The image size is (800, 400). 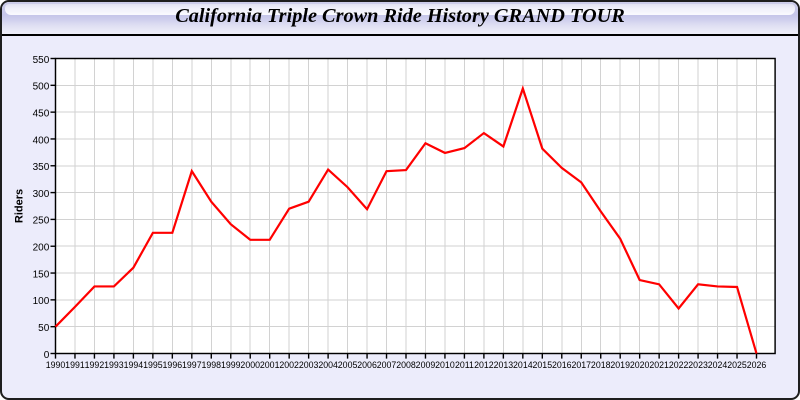 I want to click on svg-text: 2020, so click(x=640, y=365).